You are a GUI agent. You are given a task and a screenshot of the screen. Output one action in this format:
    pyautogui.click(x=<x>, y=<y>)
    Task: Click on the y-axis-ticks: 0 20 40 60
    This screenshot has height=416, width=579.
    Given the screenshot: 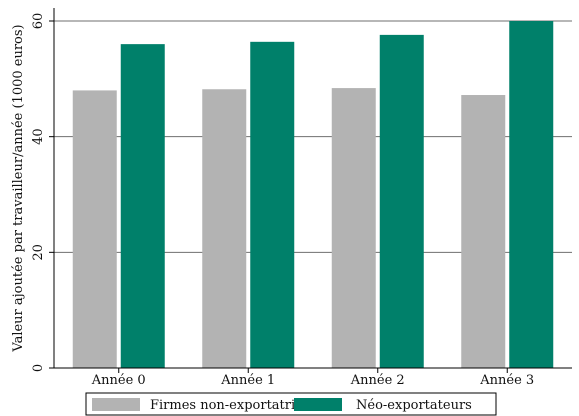 What is the action you would take?
    pyautogui.click(x=42, y=192)
    